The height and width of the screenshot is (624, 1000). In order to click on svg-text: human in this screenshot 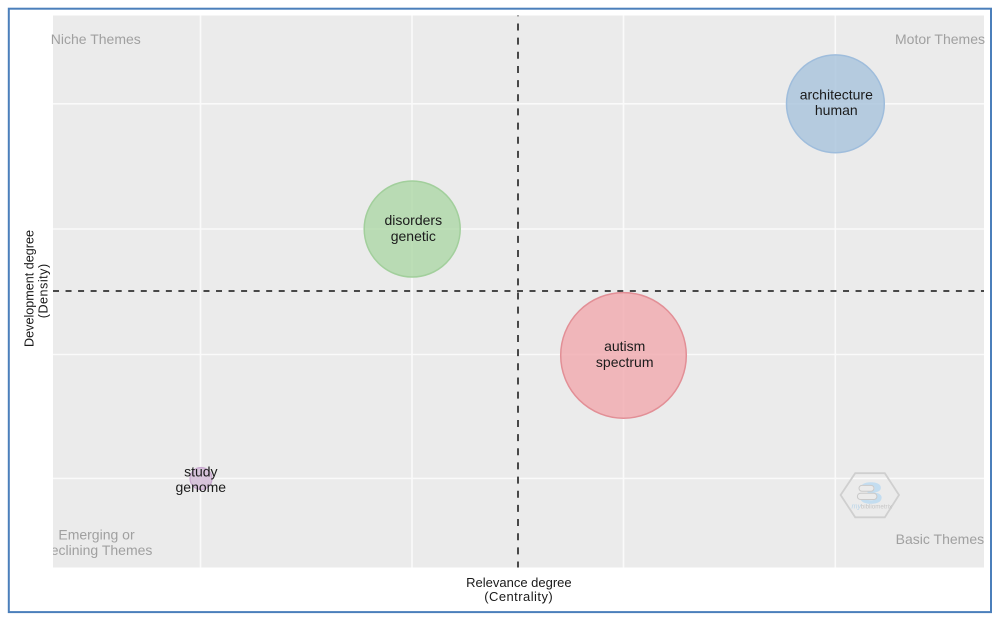, I will do `click(836, 110)`.